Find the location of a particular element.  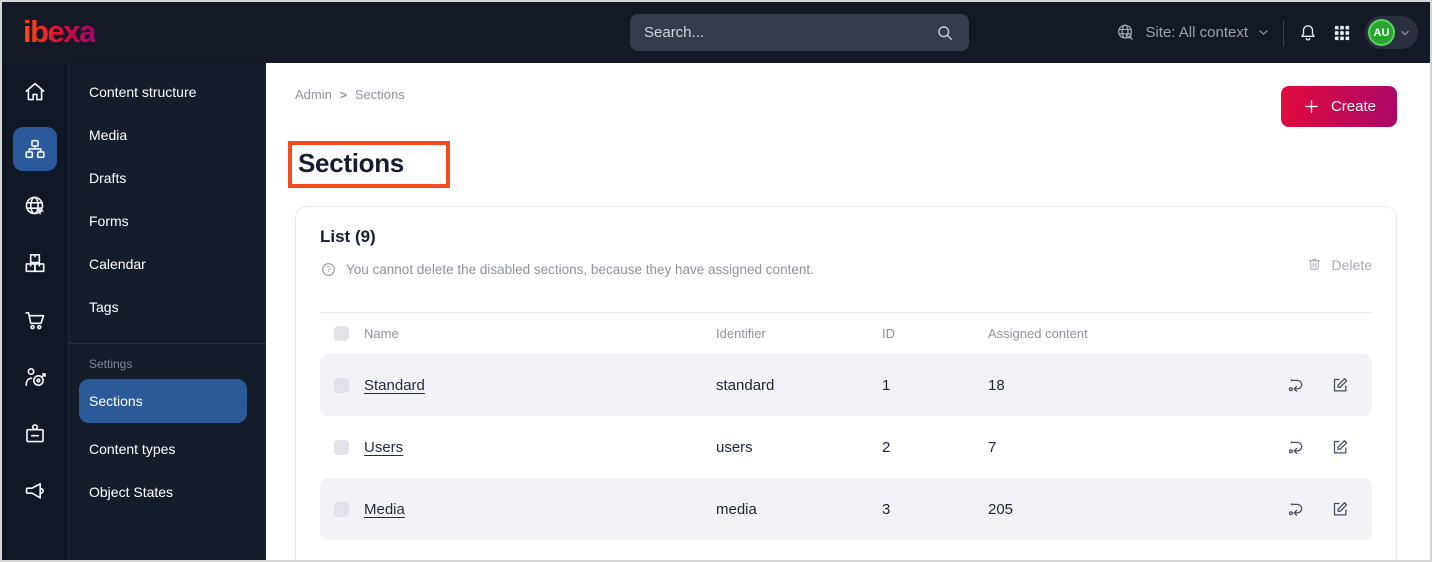

content-tree-icon is located at coordinates (35, 149).